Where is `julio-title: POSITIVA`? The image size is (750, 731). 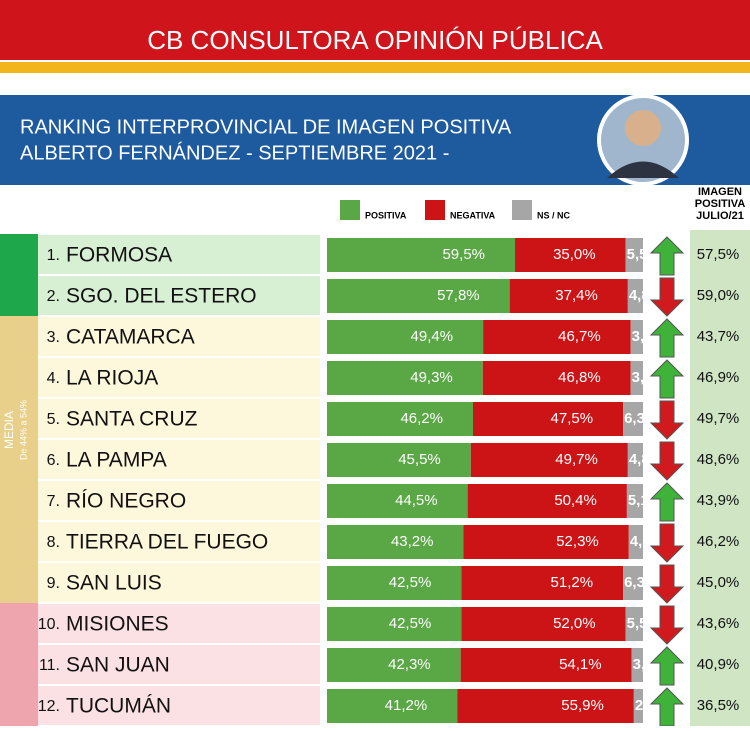 julio-title: POSITIVA is located at coordinates (720, 204).